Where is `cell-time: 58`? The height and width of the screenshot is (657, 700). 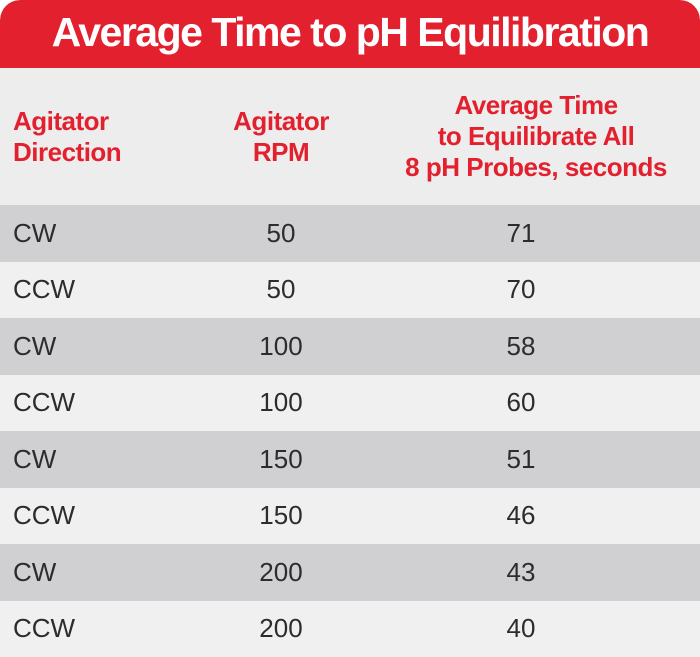 cell-time: 58 is located at coordinates (521, 345).